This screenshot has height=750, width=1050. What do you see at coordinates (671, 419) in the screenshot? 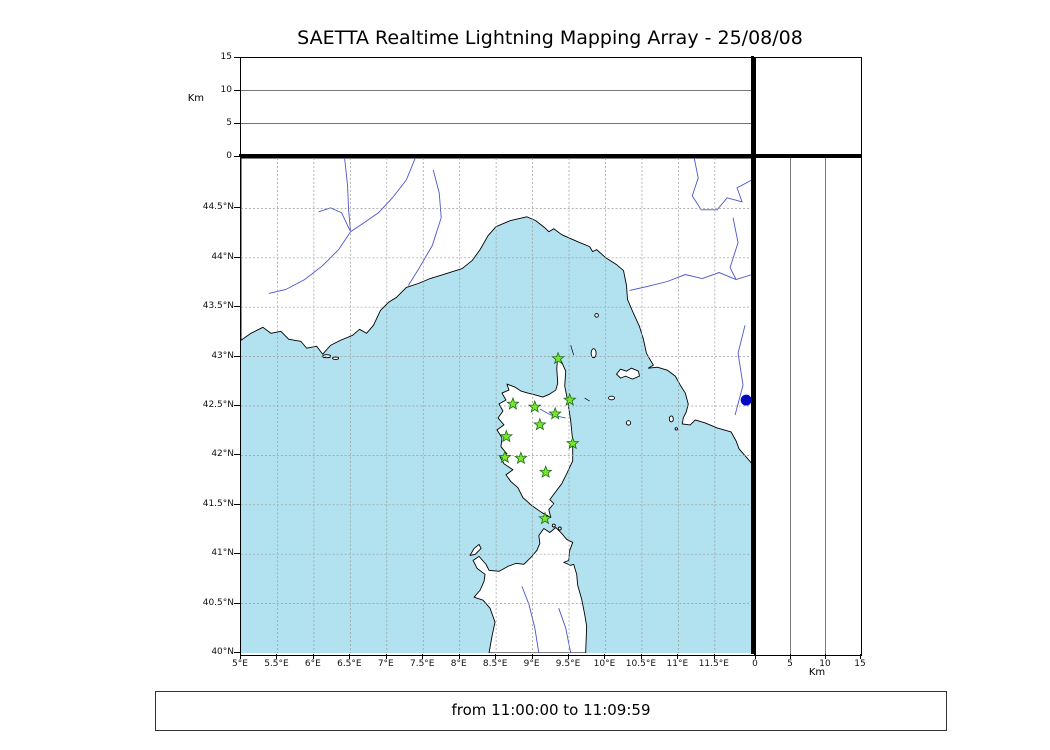
I see `giglio-island` at bounding box center [671, 419].